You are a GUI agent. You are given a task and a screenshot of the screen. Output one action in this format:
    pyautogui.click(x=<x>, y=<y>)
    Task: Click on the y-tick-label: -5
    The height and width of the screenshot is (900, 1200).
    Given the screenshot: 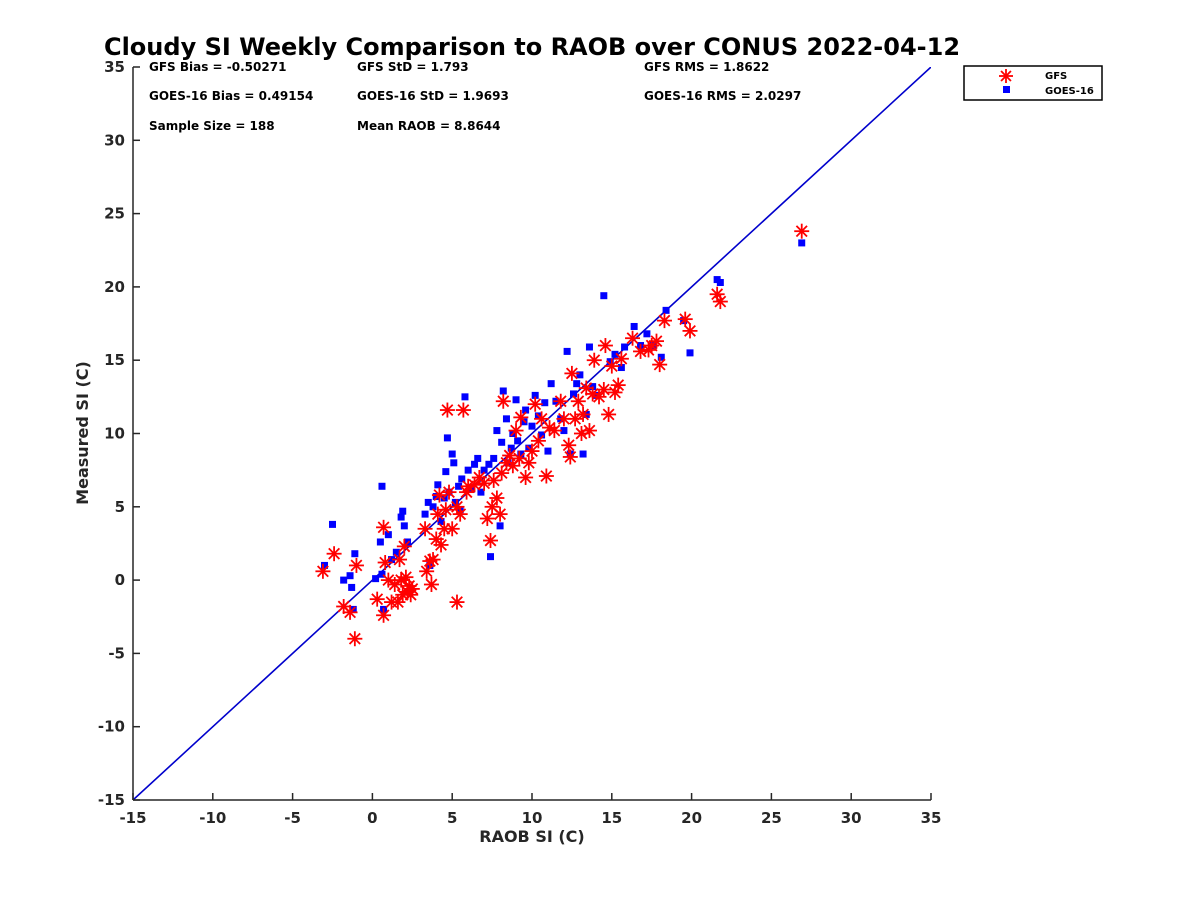 What is the action you would take?
    pyautogui.click(x=116, y=653)
    